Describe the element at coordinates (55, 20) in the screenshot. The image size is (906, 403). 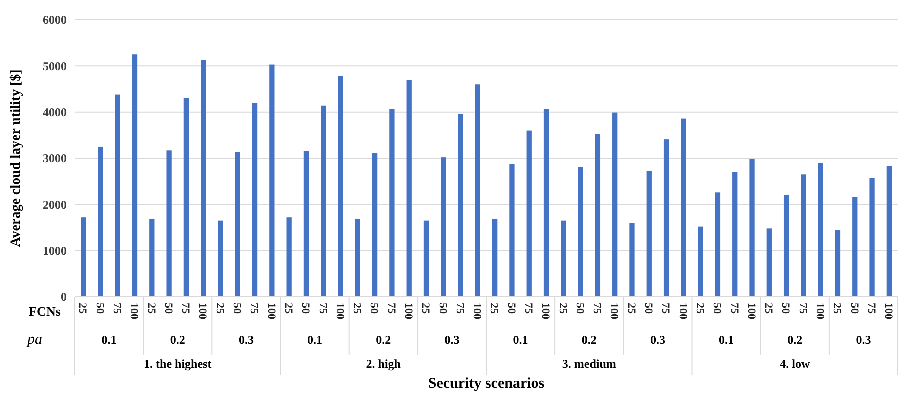
I see `y-tick-label: 6000` at that location.